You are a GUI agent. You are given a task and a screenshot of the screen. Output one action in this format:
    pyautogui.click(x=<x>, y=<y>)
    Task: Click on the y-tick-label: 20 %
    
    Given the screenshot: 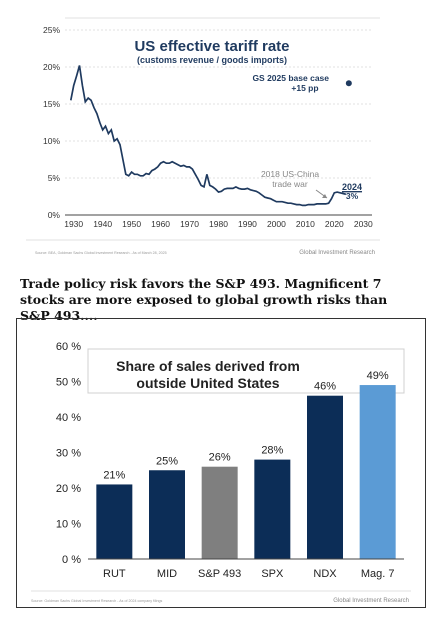 What is the action you would take?
    pyautogui.click(x=68, y=489)
    